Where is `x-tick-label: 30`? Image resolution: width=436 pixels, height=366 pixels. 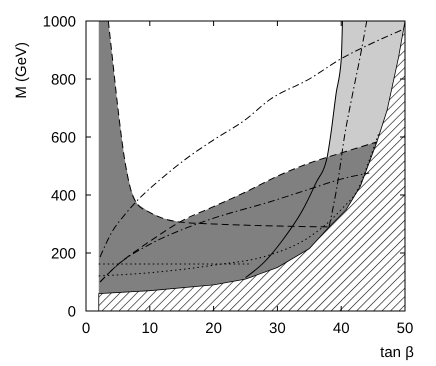
x-tick-label: 30 is located at coordinates (277, 328).